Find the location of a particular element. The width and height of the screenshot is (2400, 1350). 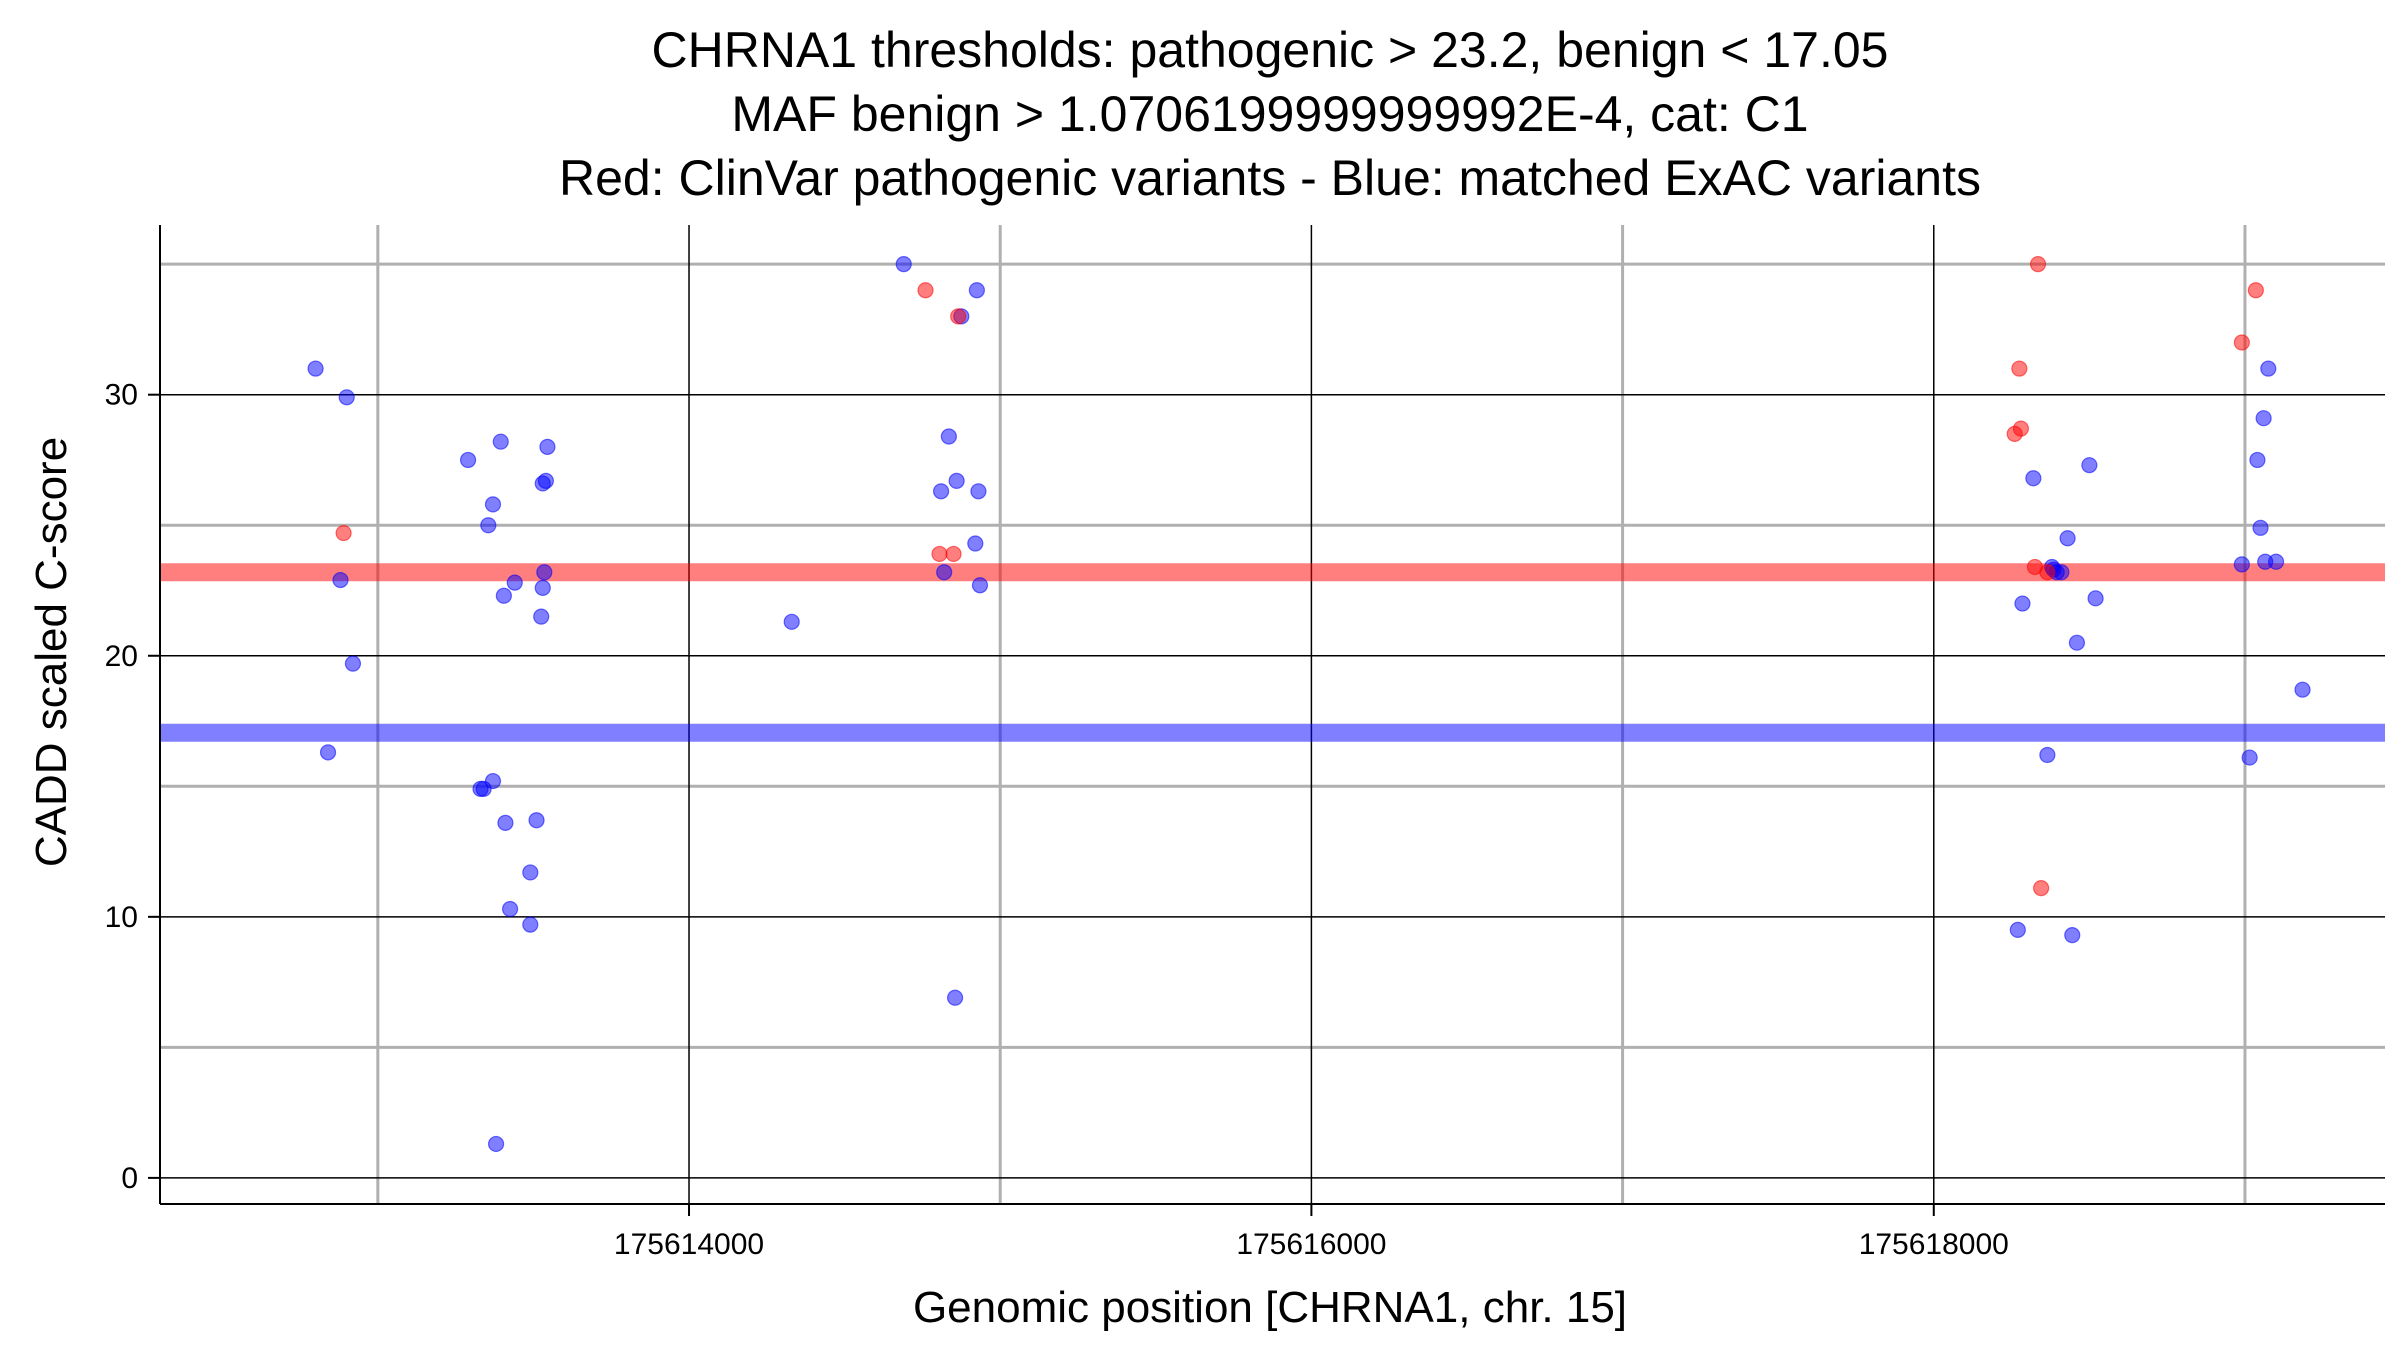

threshold-lines is located at coordinates (1272, 652).